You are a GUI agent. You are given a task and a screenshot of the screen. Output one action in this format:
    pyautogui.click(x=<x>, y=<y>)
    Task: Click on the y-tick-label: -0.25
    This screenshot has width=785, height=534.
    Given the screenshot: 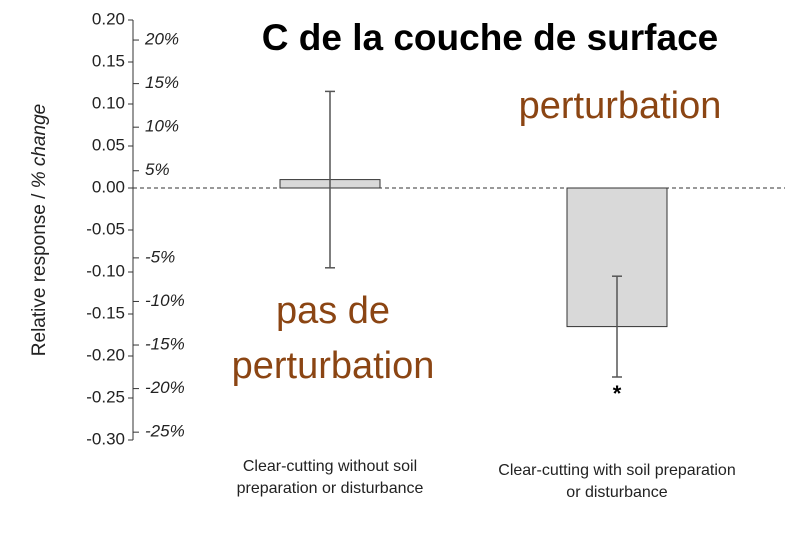 What is the action you would take?
    pyautogui.click(x=105, y=396)
    